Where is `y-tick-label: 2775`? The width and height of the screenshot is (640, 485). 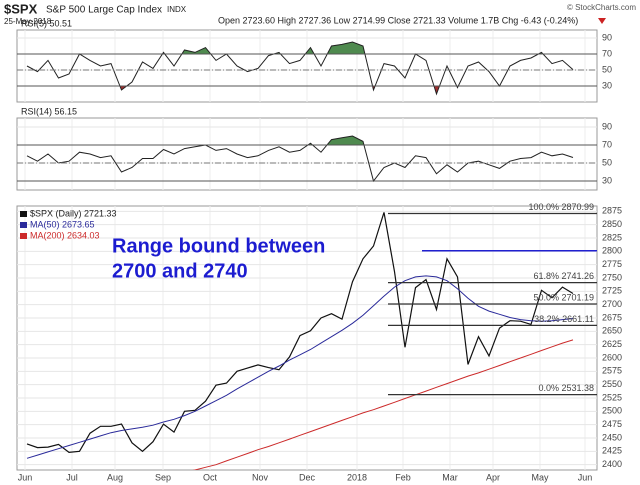 y-tick-label: 2775 is located at coordinates (612, 264).